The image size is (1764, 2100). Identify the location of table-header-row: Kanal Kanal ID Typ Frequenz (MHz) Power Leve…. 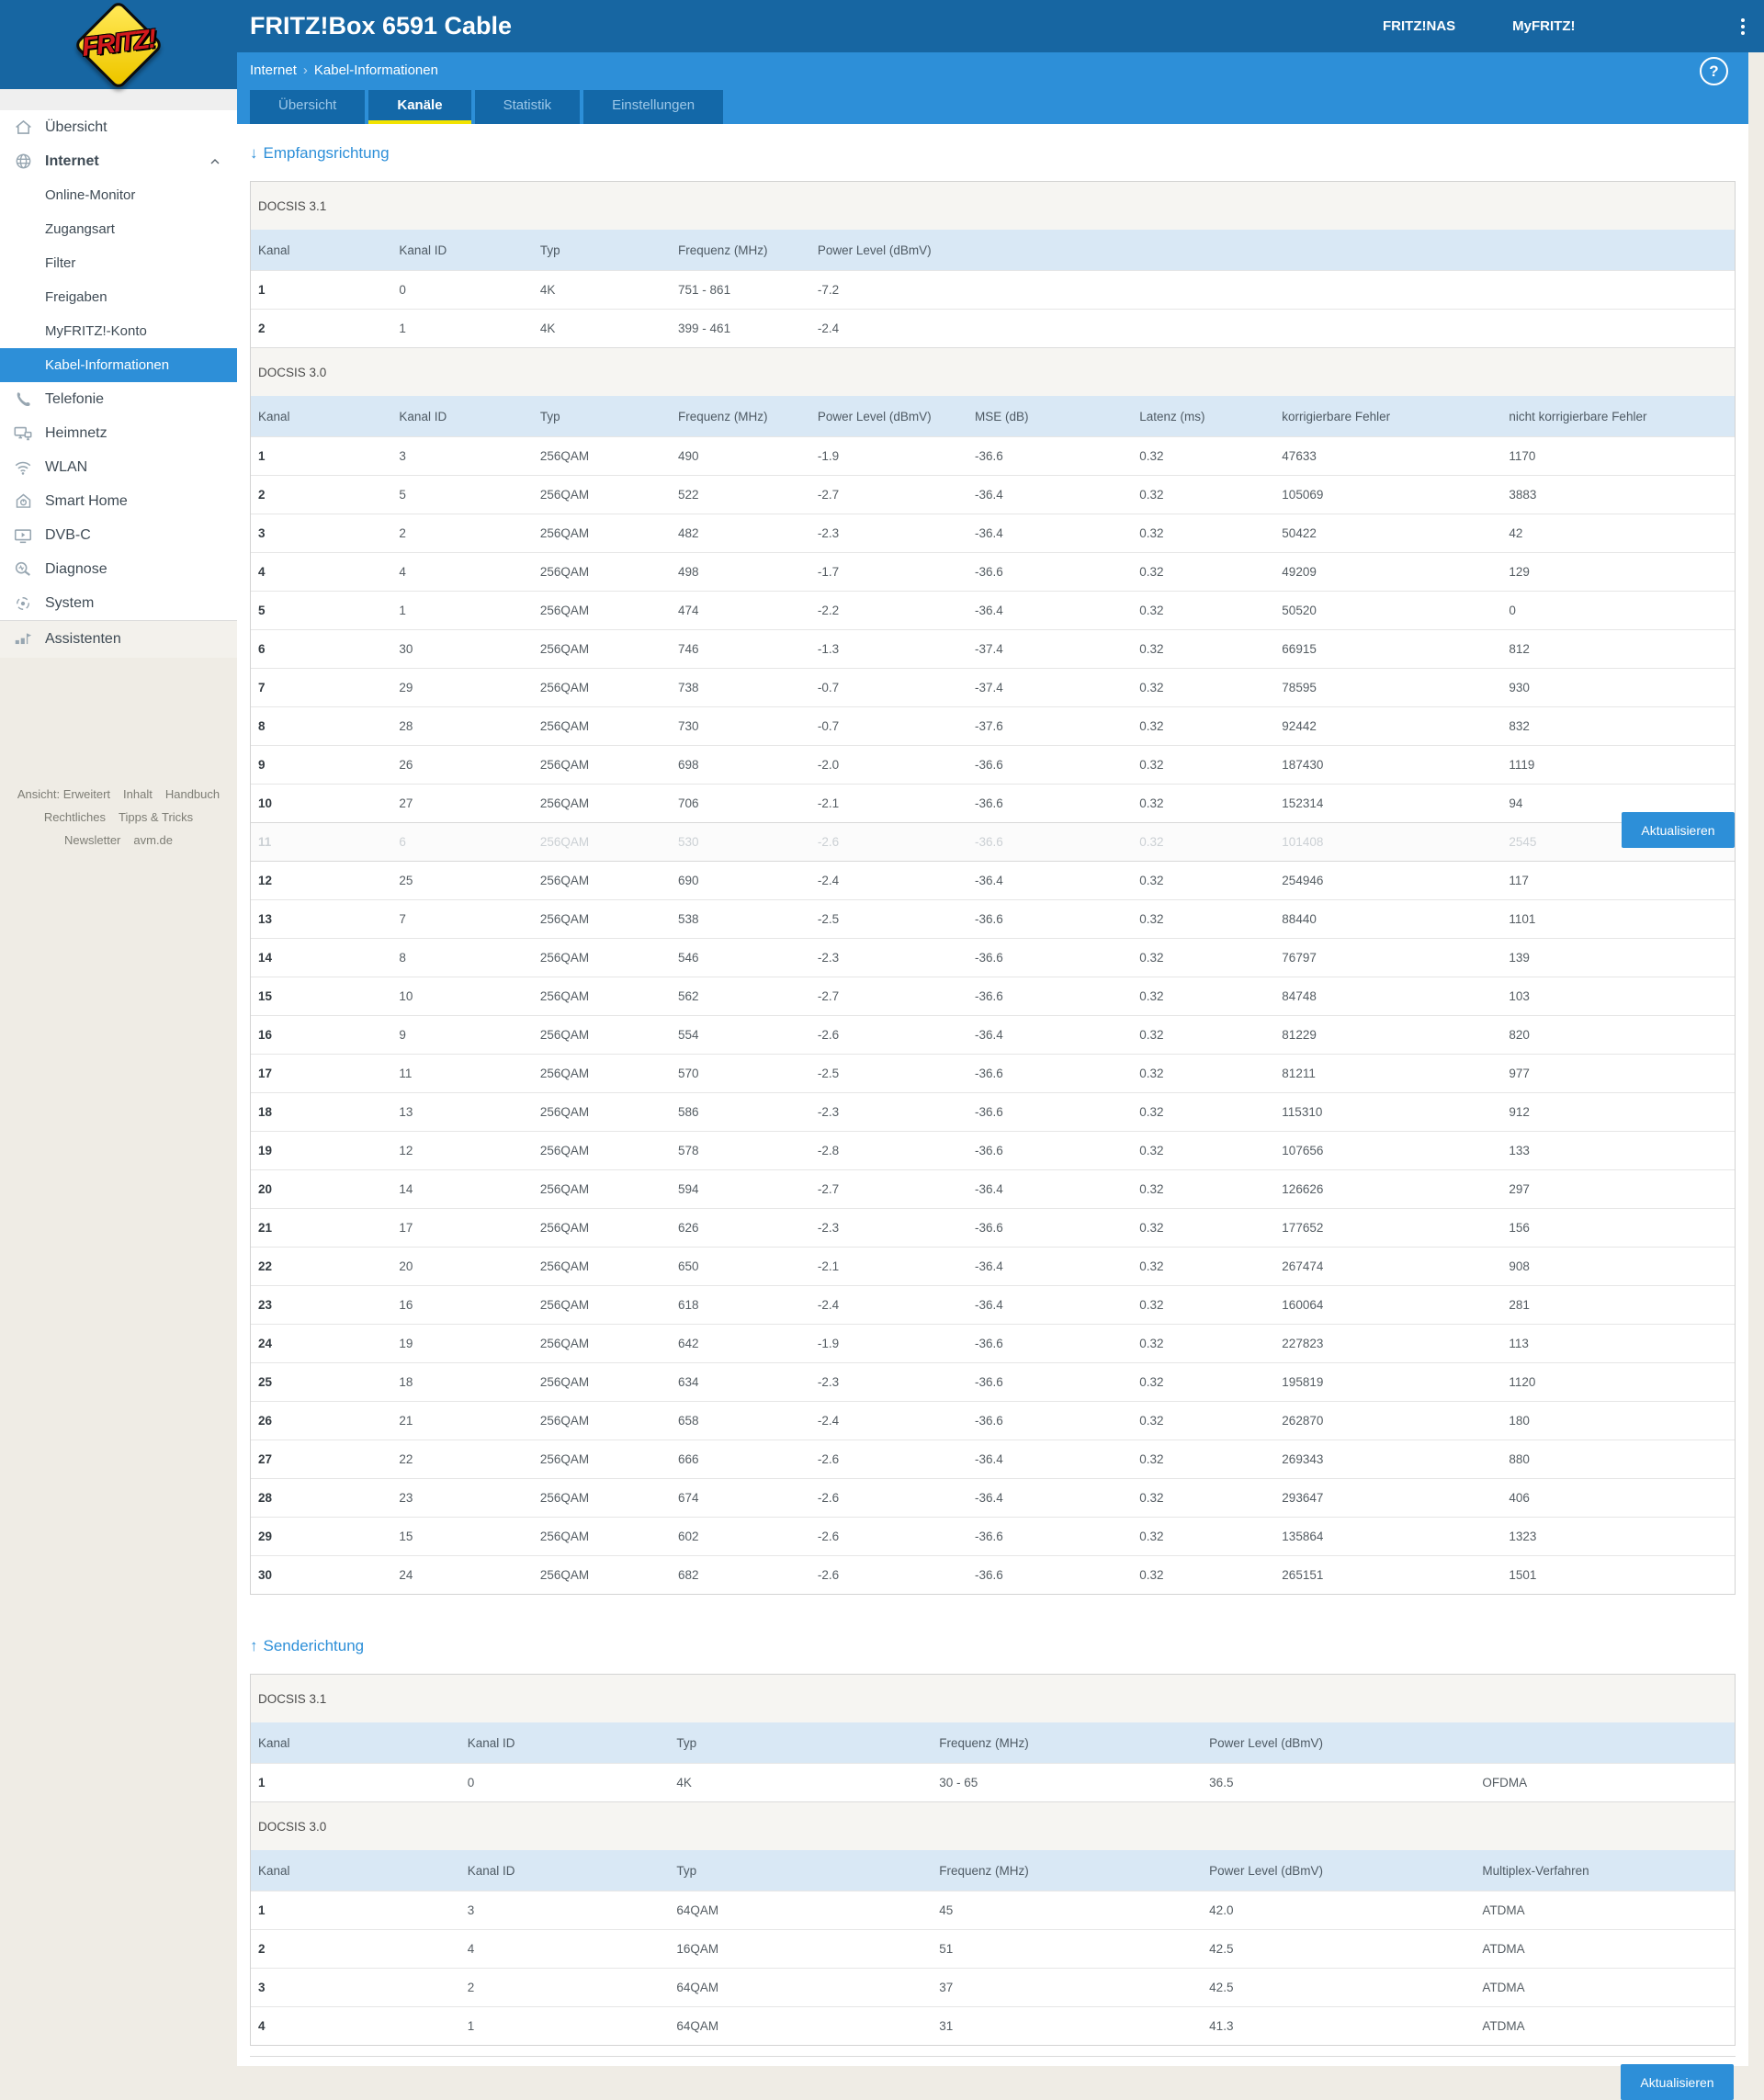
(993, 250).